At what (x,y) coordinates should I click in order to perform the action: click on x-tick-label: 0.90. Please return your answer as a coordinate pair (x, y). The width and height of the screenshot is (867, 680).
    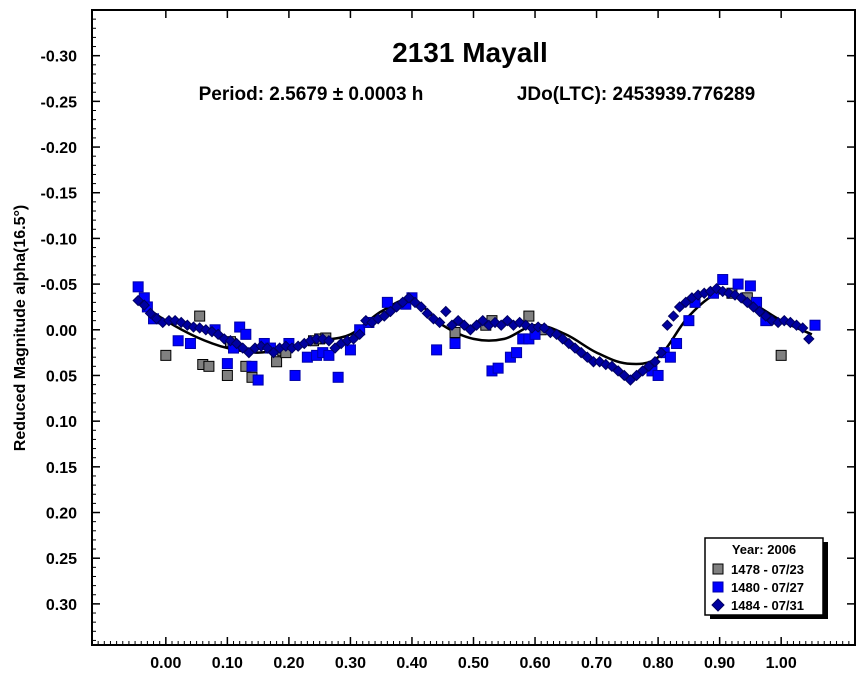
    Looking at the image, I should click on (719, 663).